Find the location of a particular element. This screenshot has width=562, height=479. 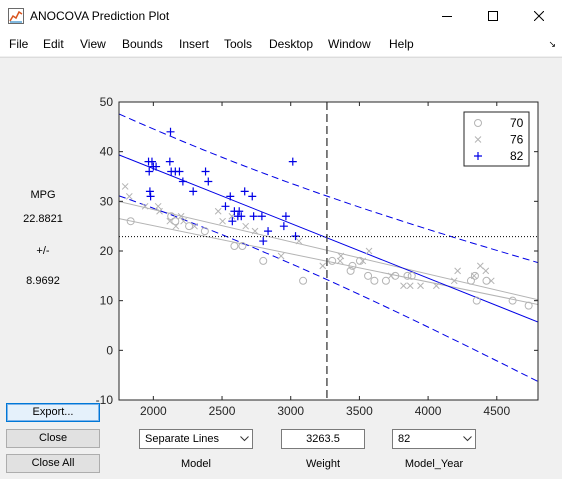

menu-window: Window is located at coordinates (349, 44).